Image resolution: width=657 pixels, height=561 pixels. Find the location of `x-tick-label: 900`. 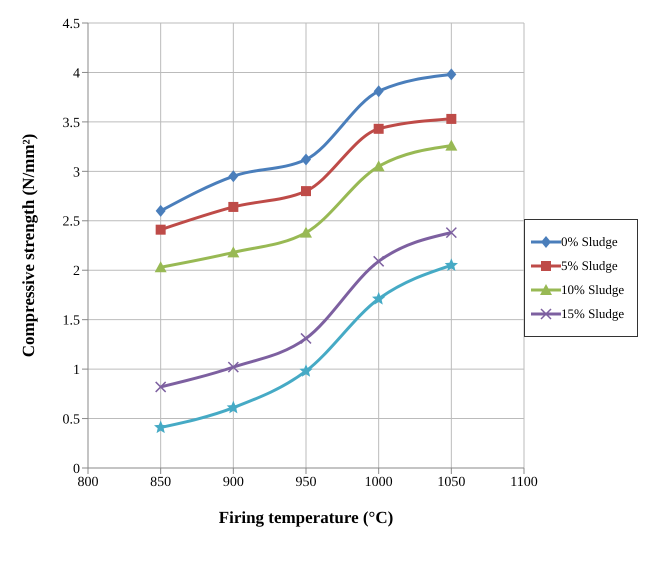

x-tick-label: 900 is located at coordinates (233, 482).